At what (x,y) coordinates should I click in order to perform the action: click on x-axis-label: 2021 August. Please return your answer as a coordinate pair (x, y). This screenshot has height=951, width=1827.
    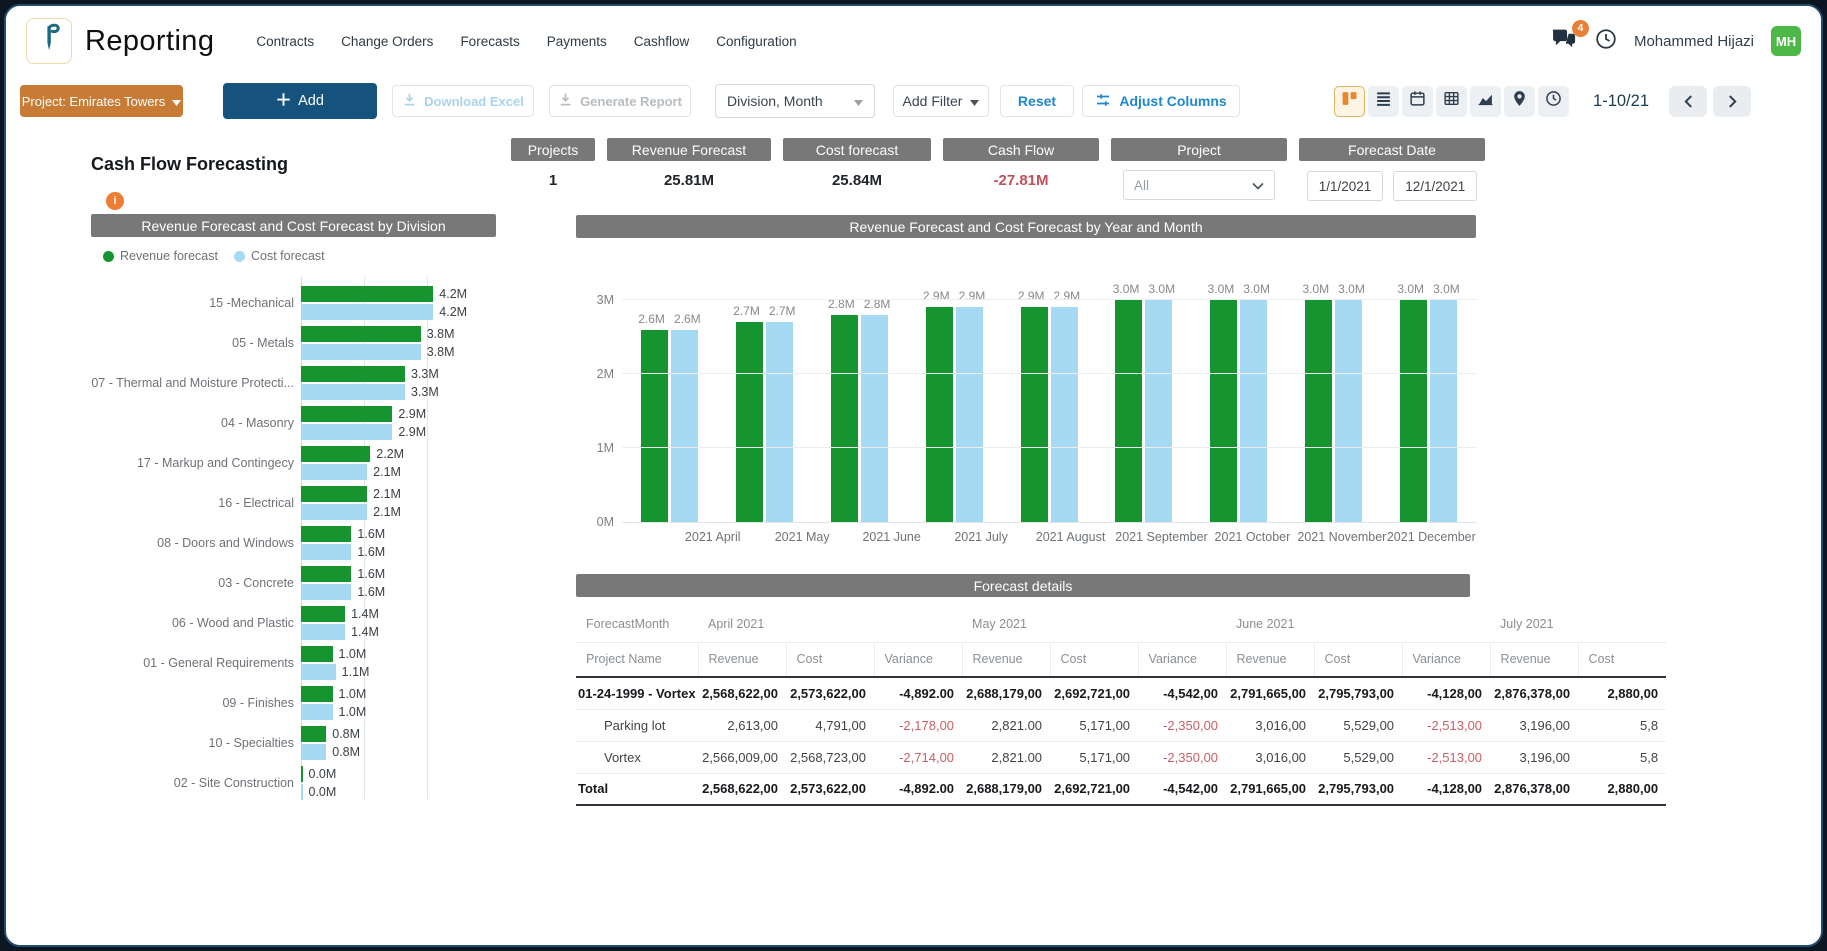
    Looking at the image, I should click on (1070, 537).